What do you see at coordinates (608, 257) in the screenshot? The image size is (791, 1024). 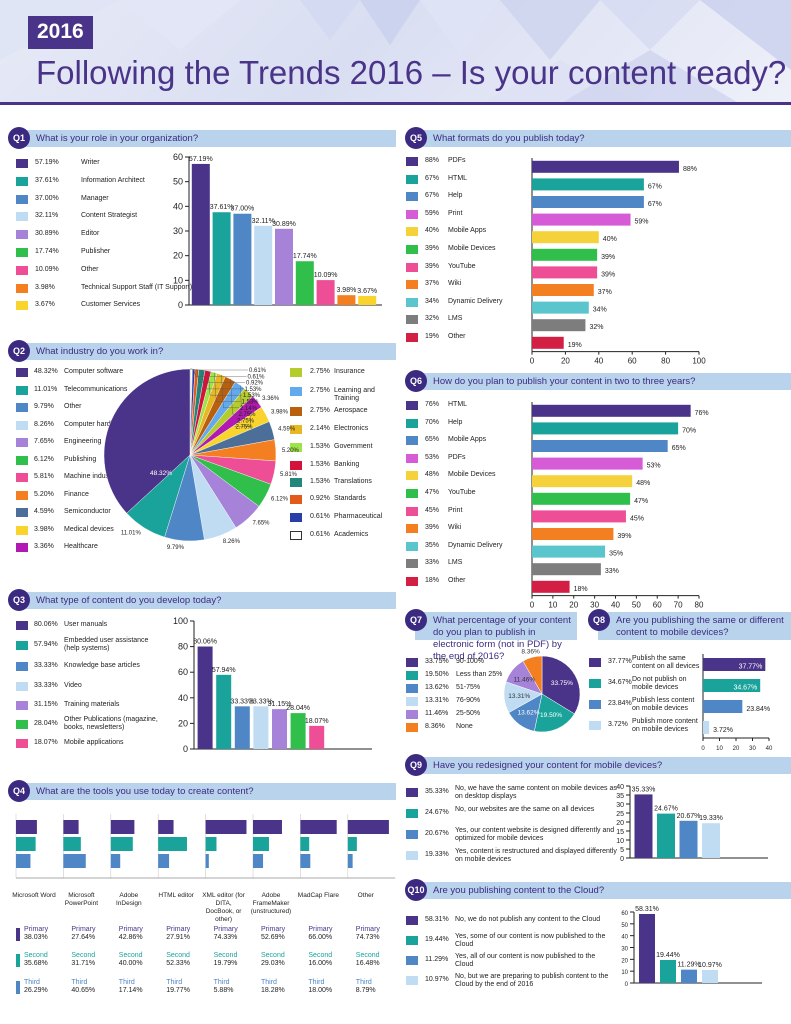 I see `q5-bar-label: 39%` at bounding box center [608, 257].